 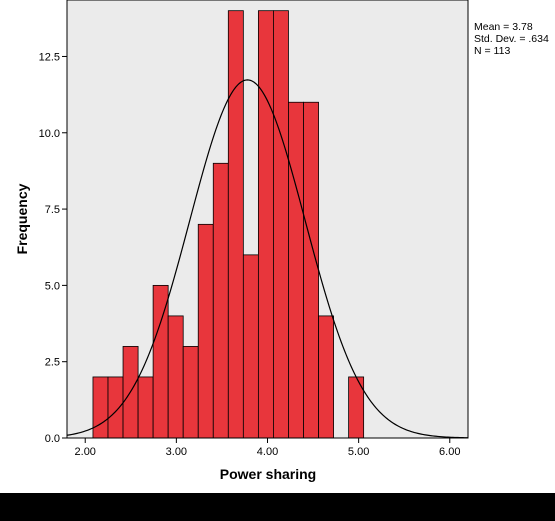 I want to click on y-axis: 0.0 2.5 5.0 7.5 10.0 12.5, so click(x=53, y=248).